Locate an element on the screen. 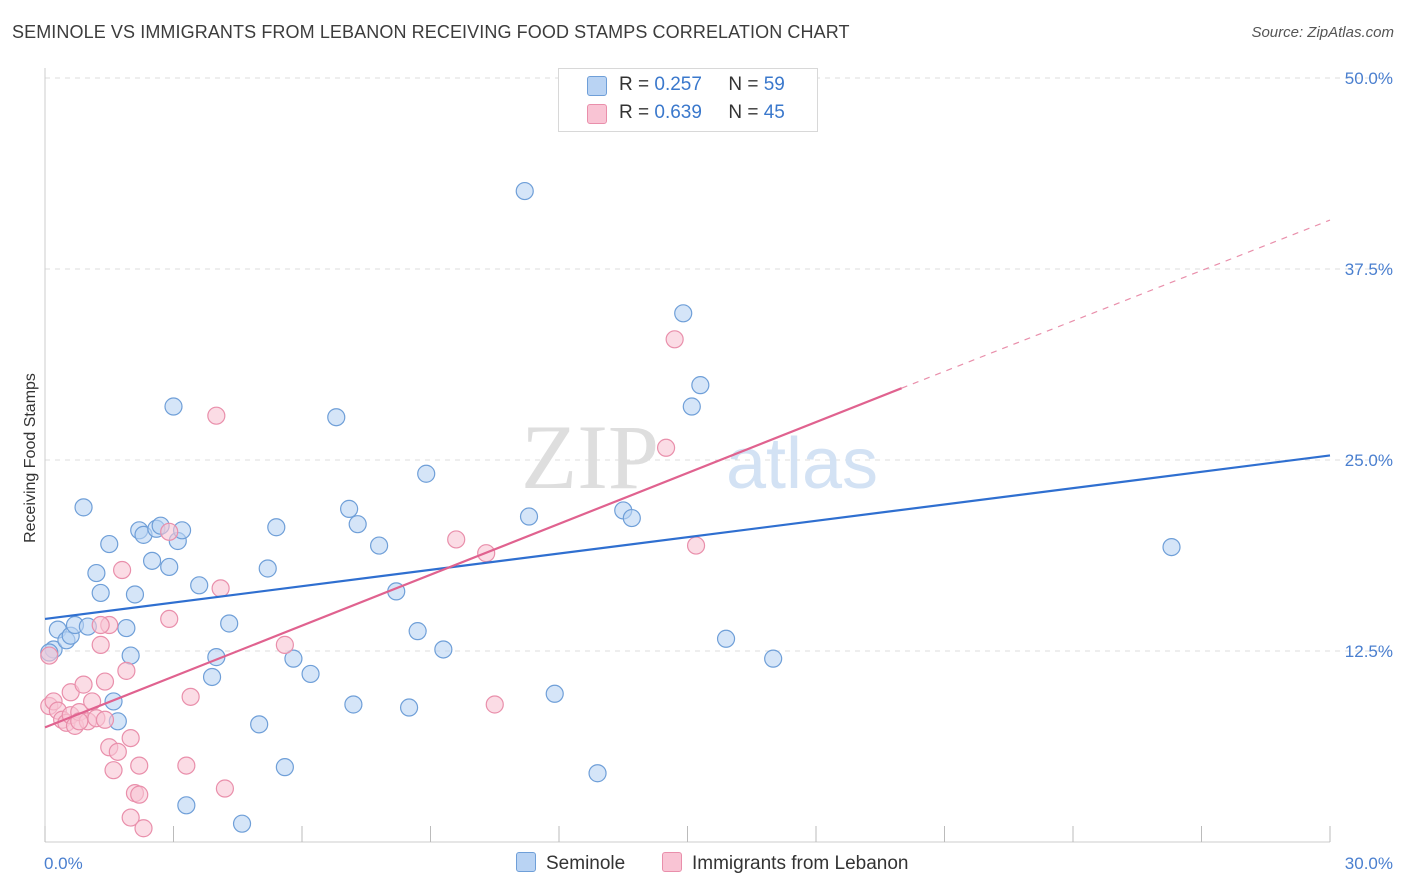 This screenshot has width=1406, height=892. bottom-legend-swatch-lebanon is located at coordinates (672, 862).